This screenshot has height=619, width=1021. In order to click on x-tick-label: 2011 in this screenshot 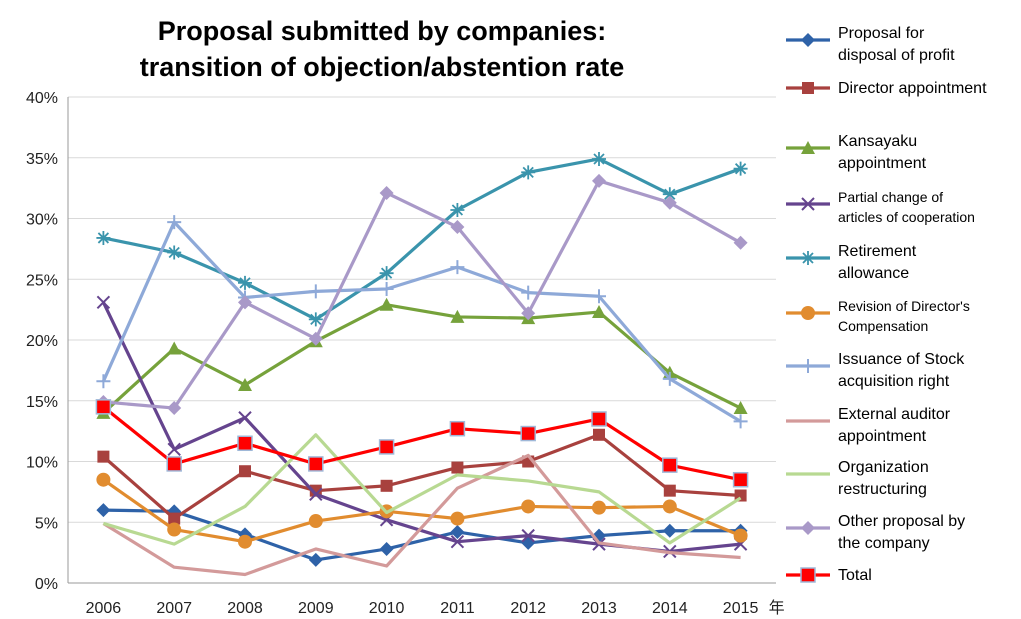, I will do `click(457, 608)`.